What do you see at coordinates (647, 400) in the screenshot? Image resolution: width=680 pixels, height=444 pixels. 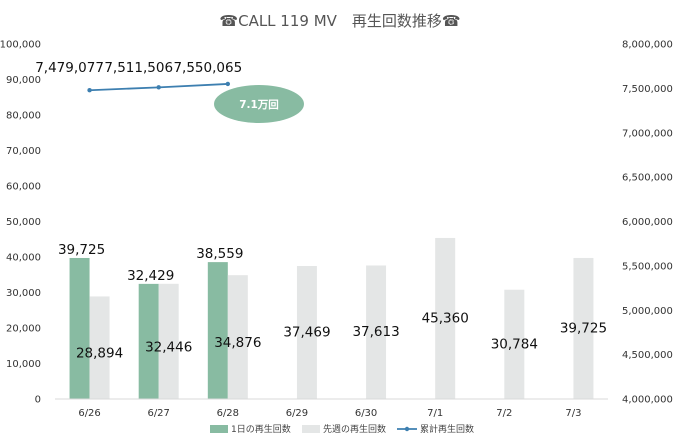 I see `right-tick-label: 4,000,000` at bounding box center [647, 400].